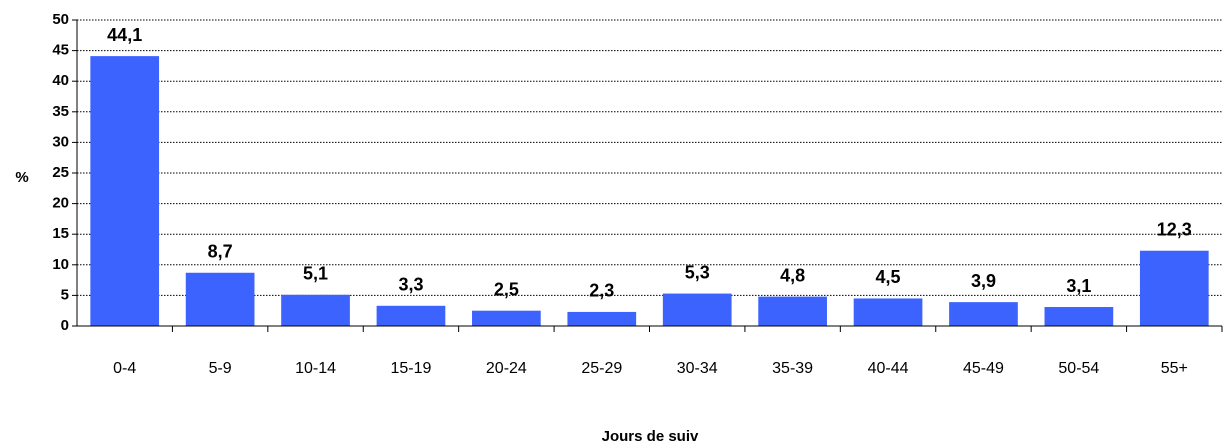 The height and width of the screenshot is (446, 1225). Describe the element at coordinates (888, 277) in the screenshot. I see `value-label: 4,5` at that location.